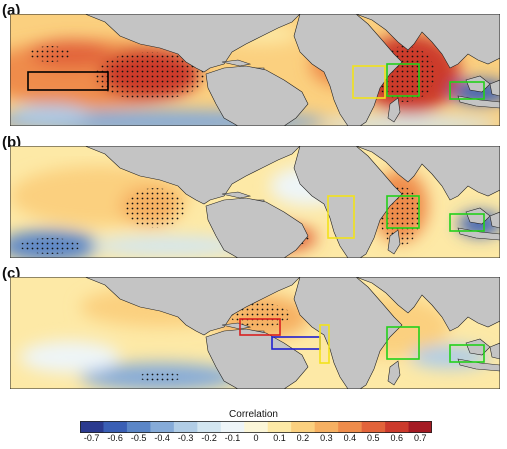  I want to click on colorbar-tick-label: -0.1, so click(232, 438).